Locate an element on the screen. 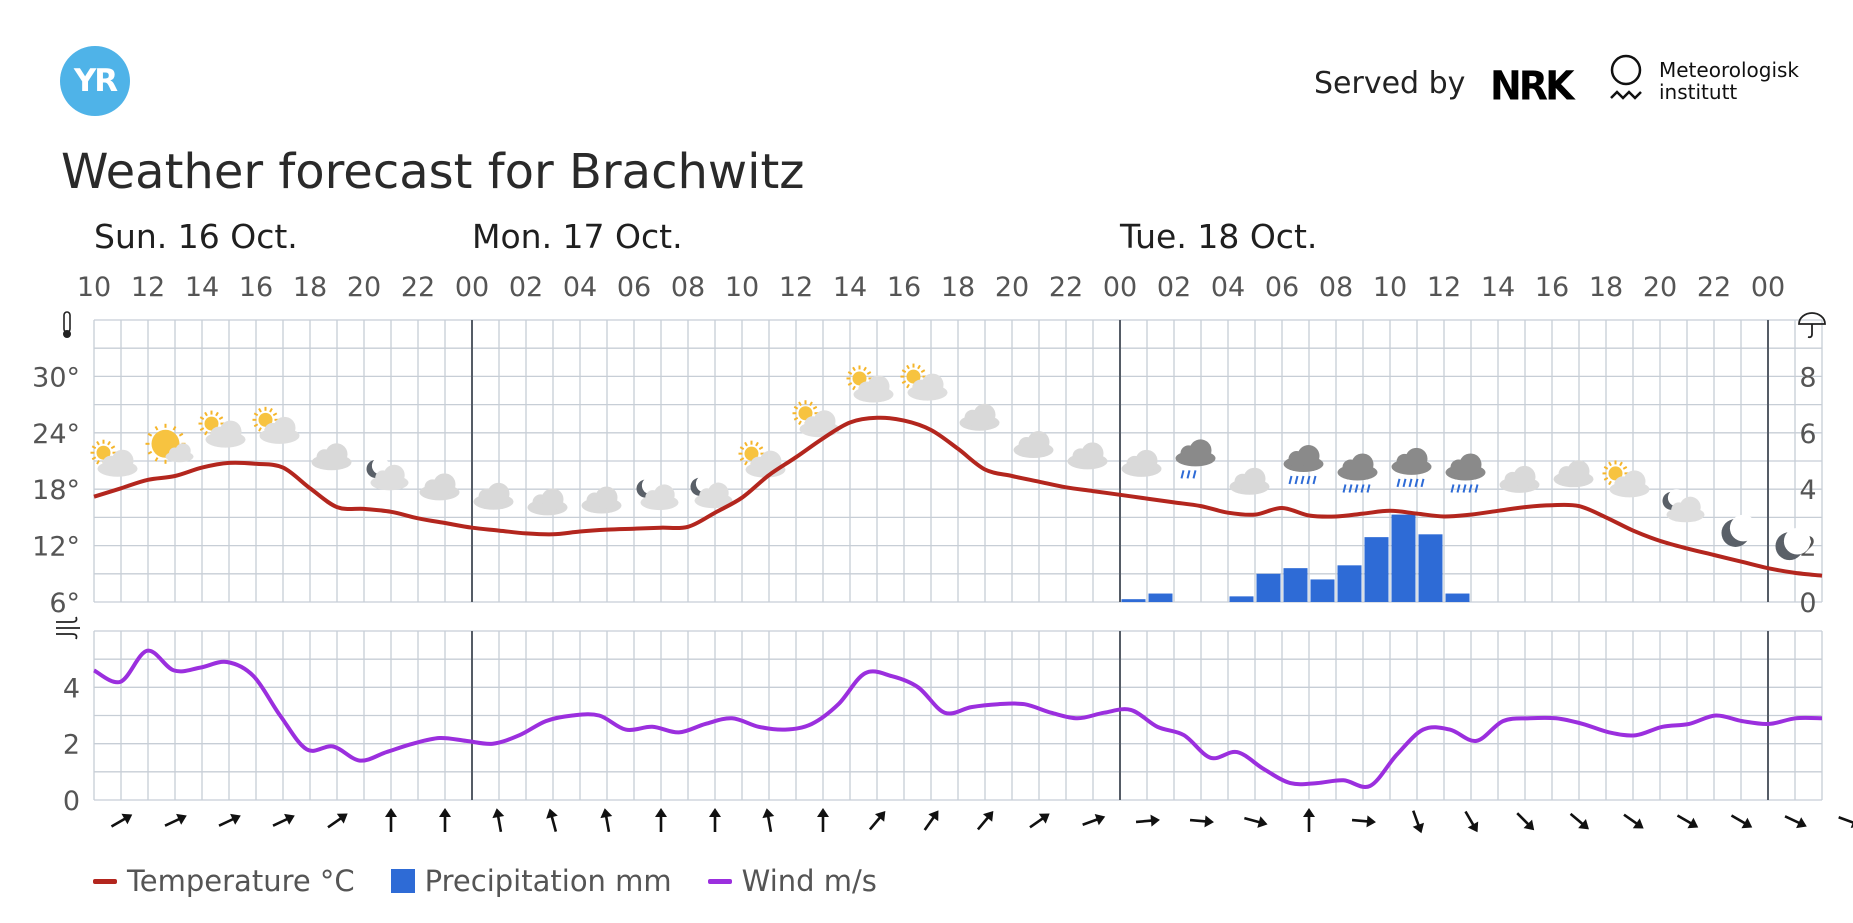 The image size is (1853, 923). yr-logo: YR is located at coordinates (95, 81).